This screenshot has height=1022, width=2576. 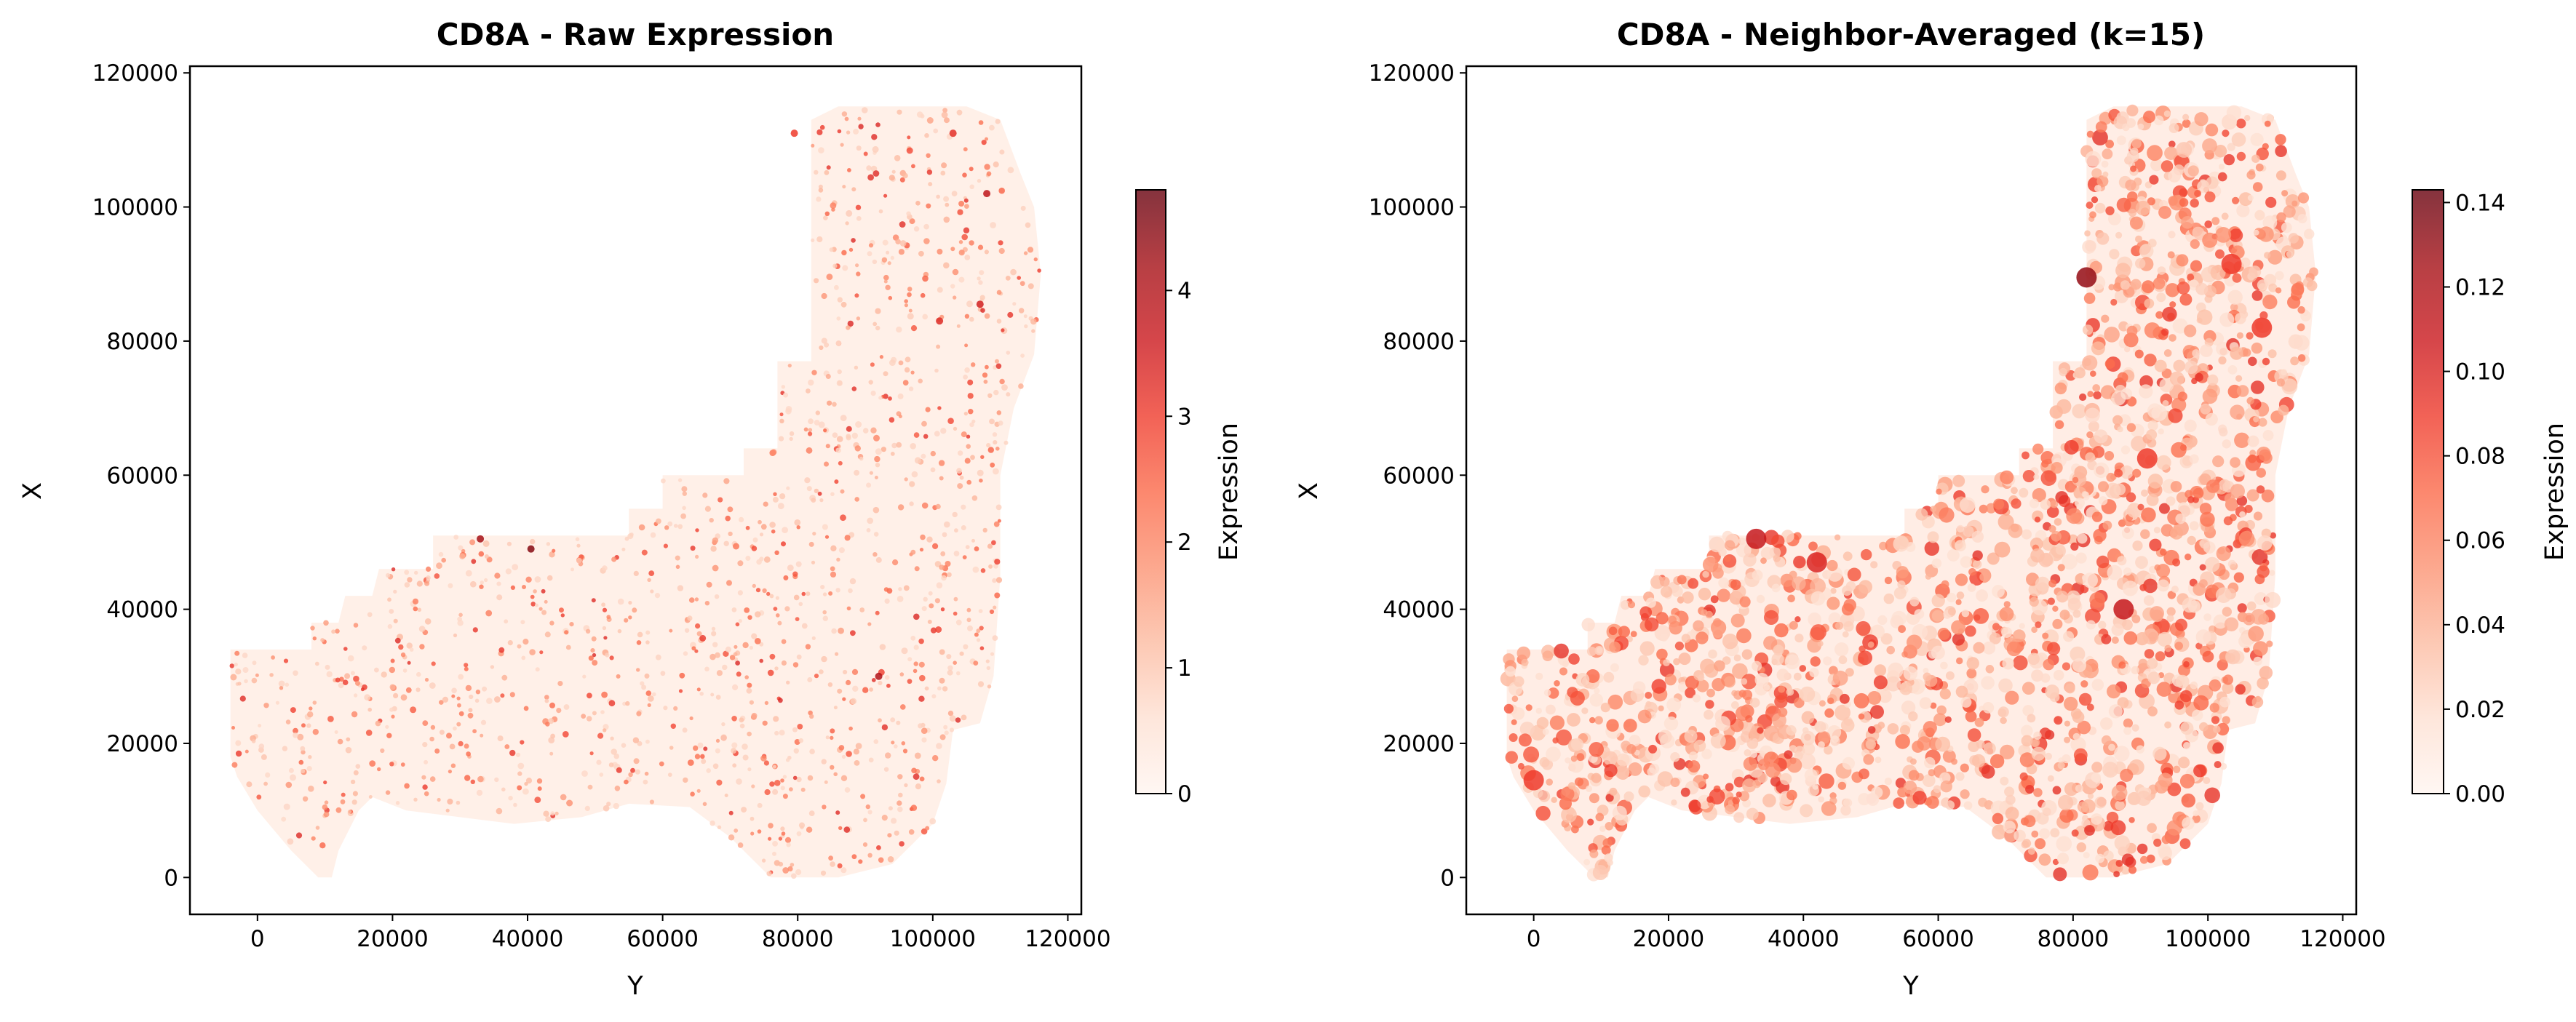 I want to click on chart-title: CD8A - Neighbor-Averaged (k=15), so click(x=1911, y=34).